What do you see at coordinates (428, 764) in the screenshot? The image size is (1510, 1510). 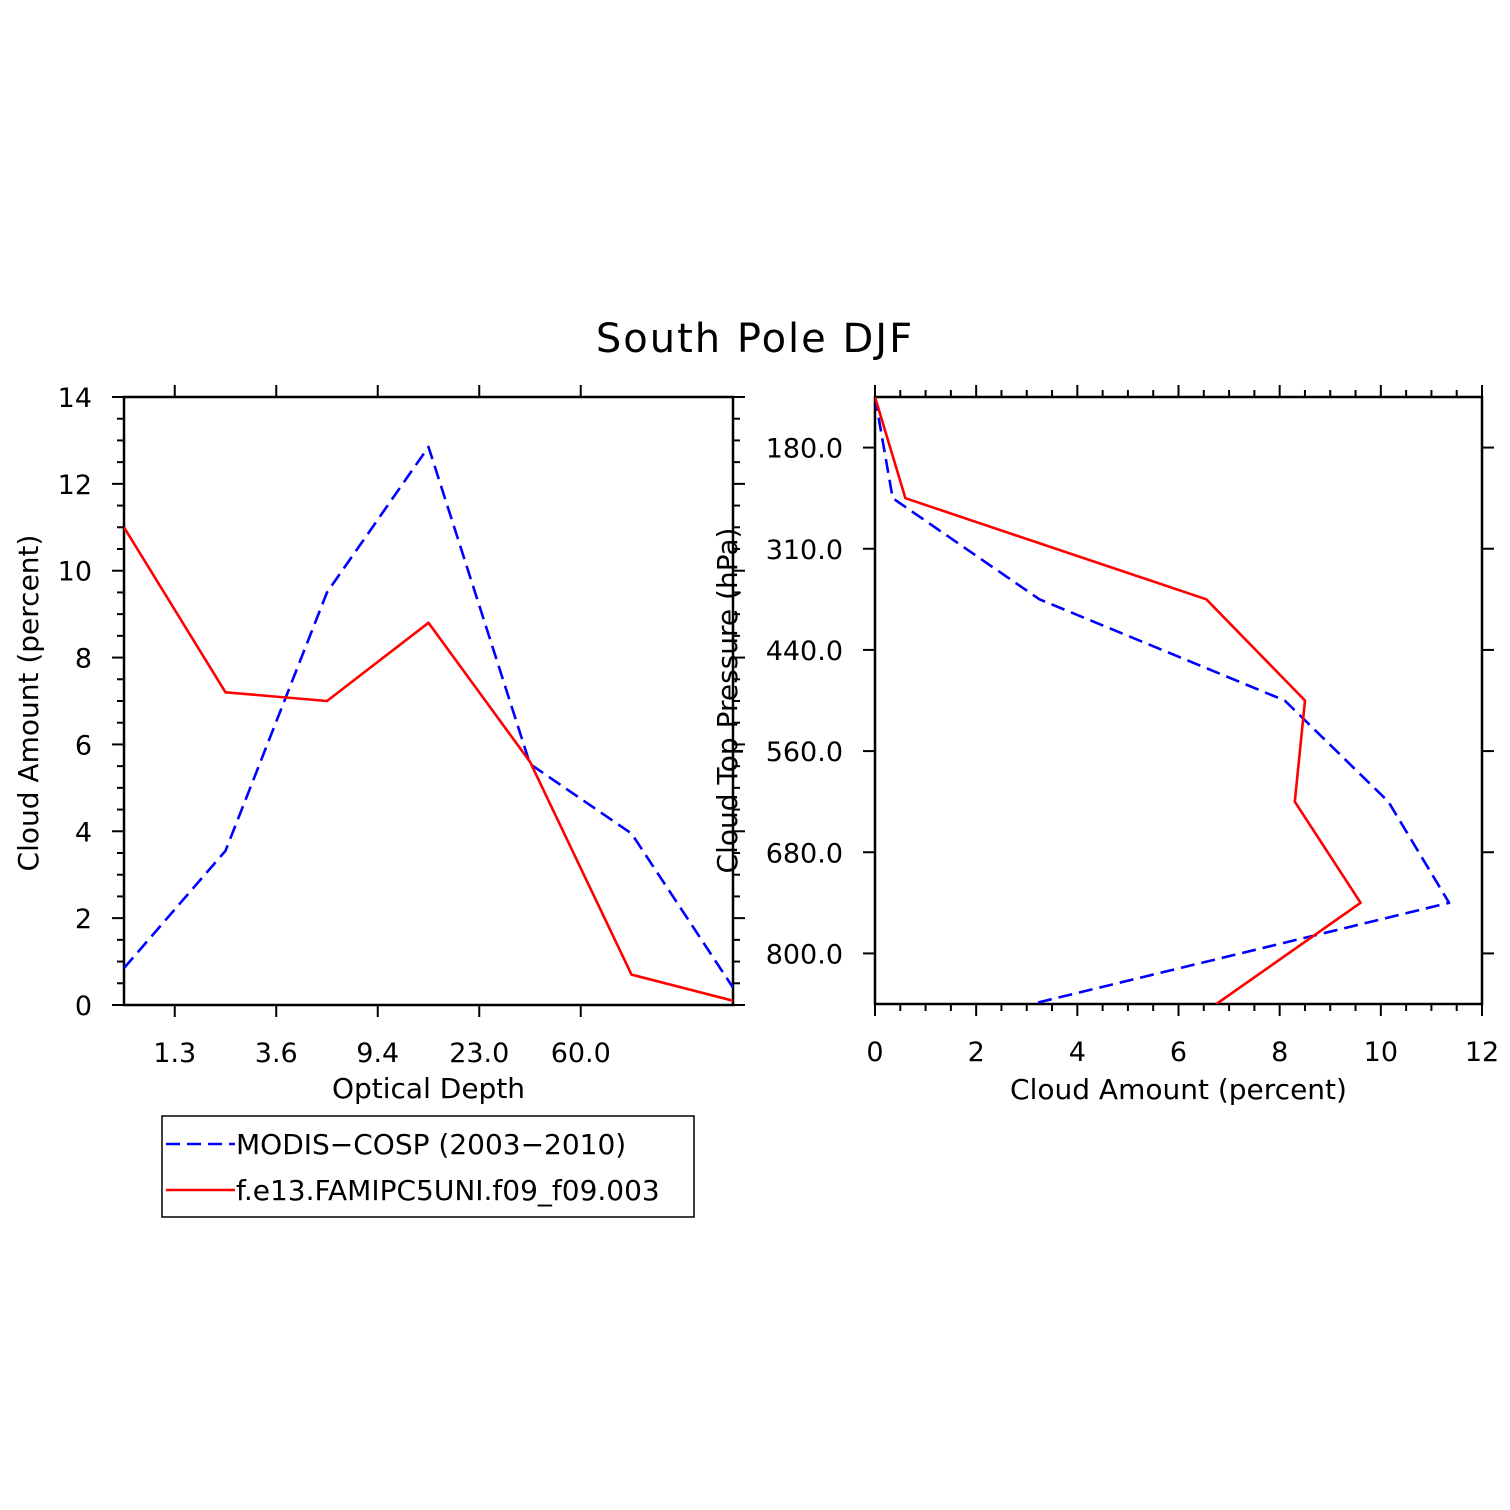 I see `left-series-model-line` at bounding box center [428, 764].